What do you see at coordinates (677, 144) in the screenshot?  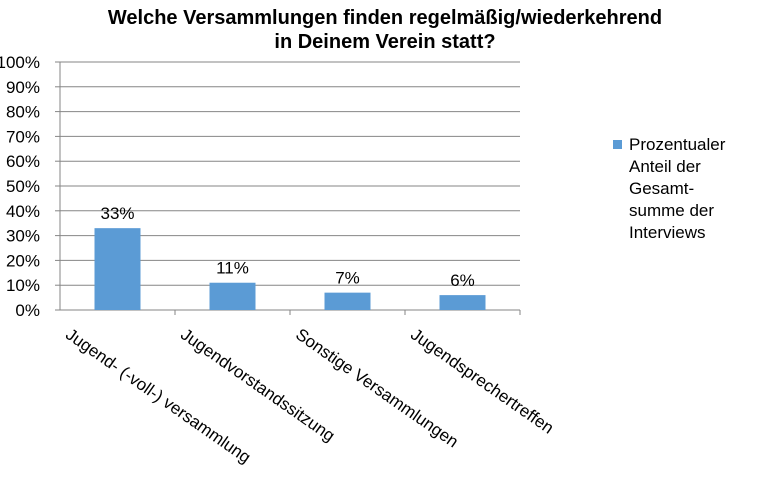 I see `legend-label-line: Prozentualer` at bounding box center [677, 144].